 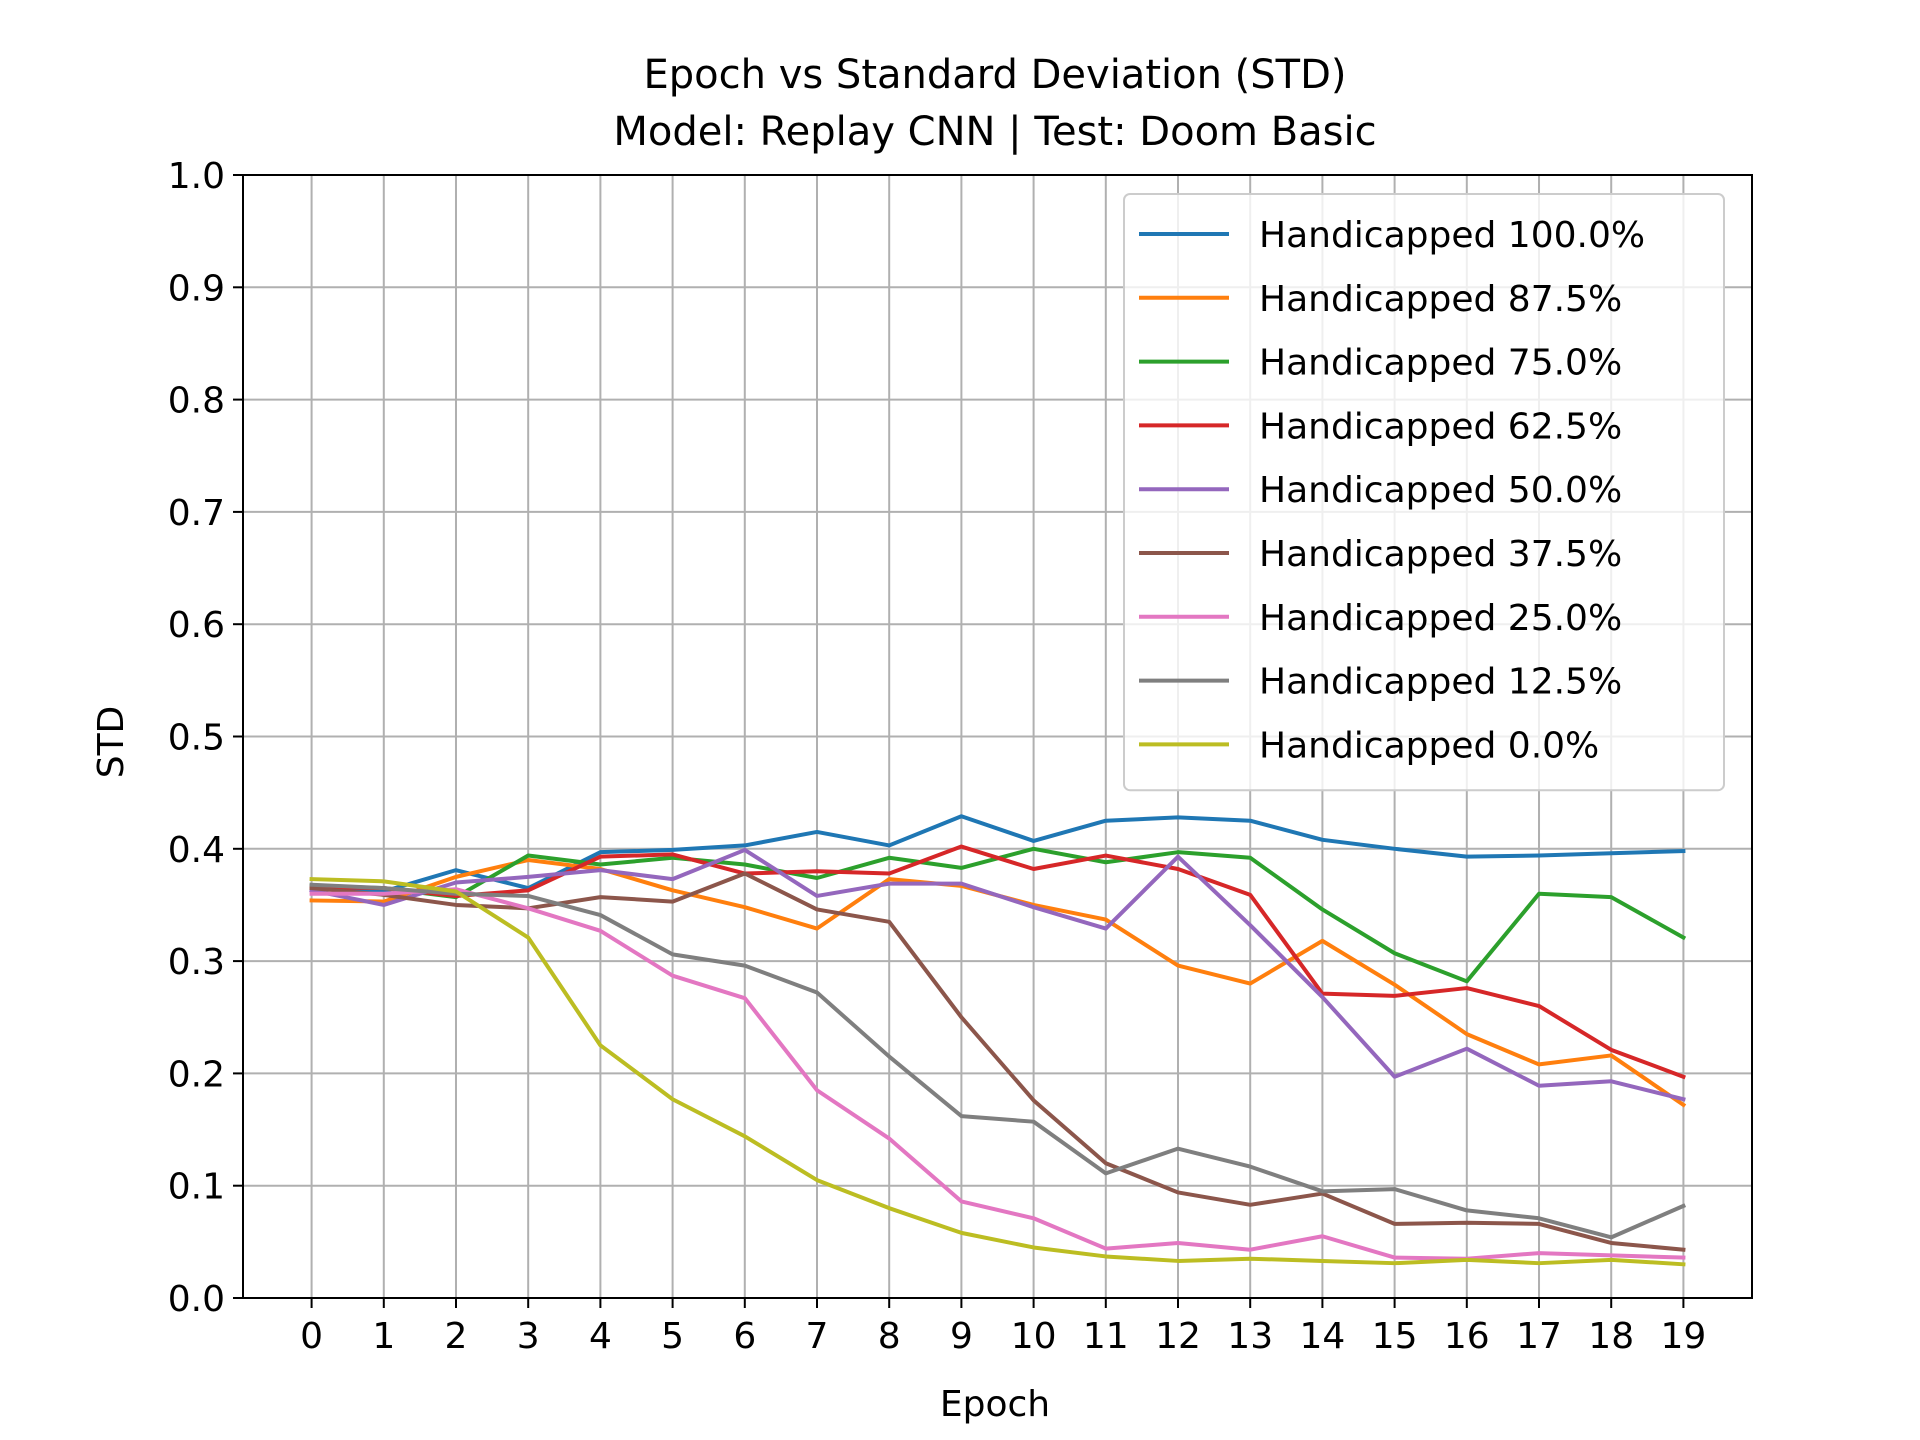 I want to click on x-tick-label: 10, so click(x=1034, y=1336).